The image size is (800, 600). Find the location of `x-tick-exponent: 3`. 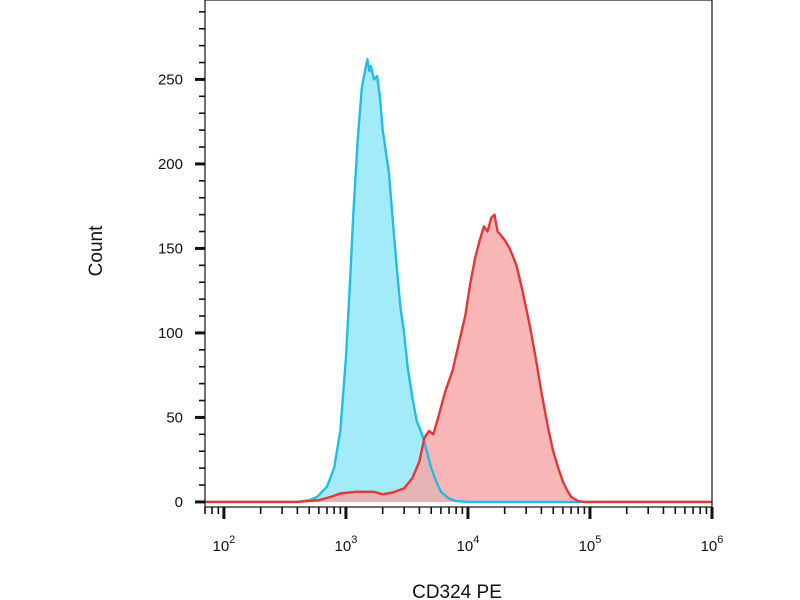

x-tick-exponent: 3 is located at coordinates (354, 540).